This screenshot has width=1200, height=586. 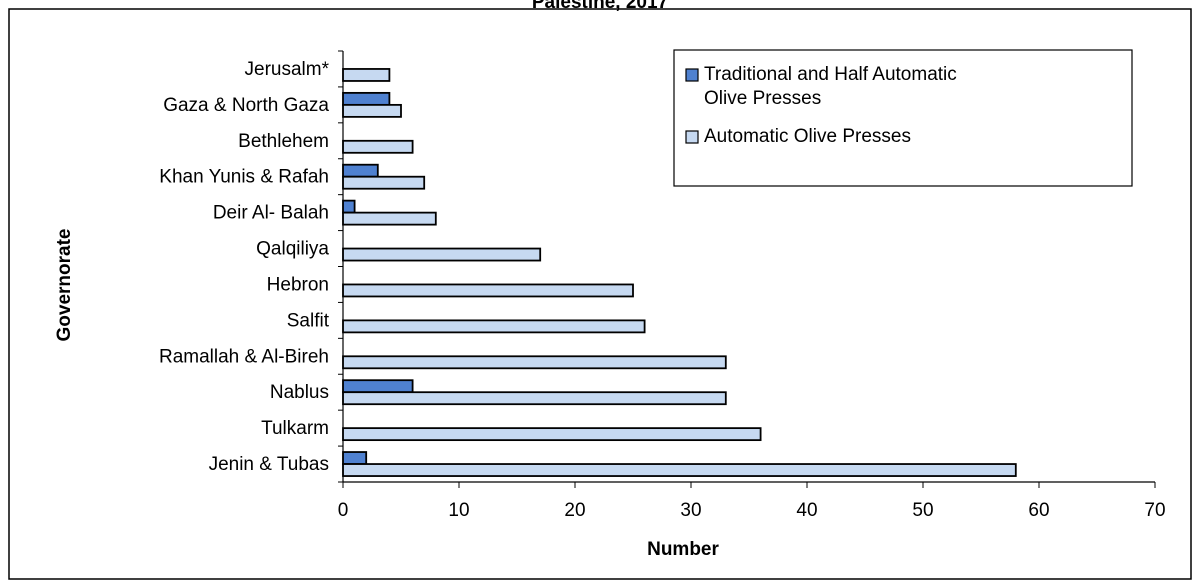 What do you see at coordinates (269, 464) in the screenshot?
I see `category-label: Jenin & Tubas` at bounding box center [269, 464].